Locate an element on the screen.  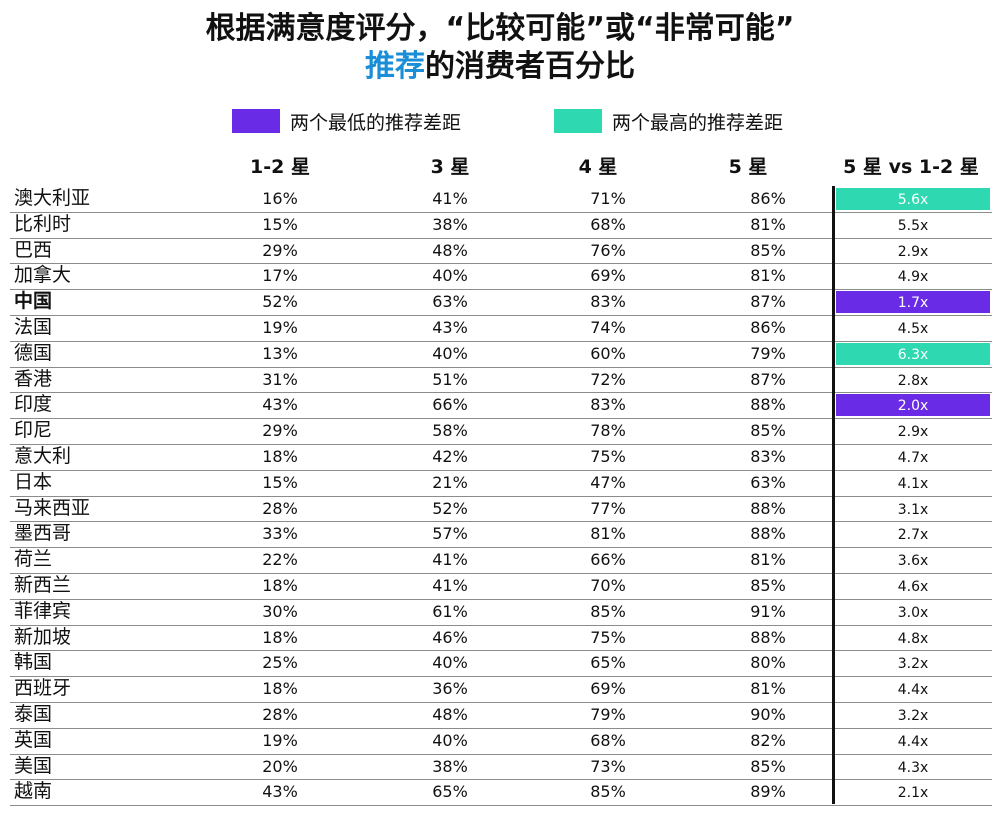
value-cell: 82% is located at coordinates (768, 740).